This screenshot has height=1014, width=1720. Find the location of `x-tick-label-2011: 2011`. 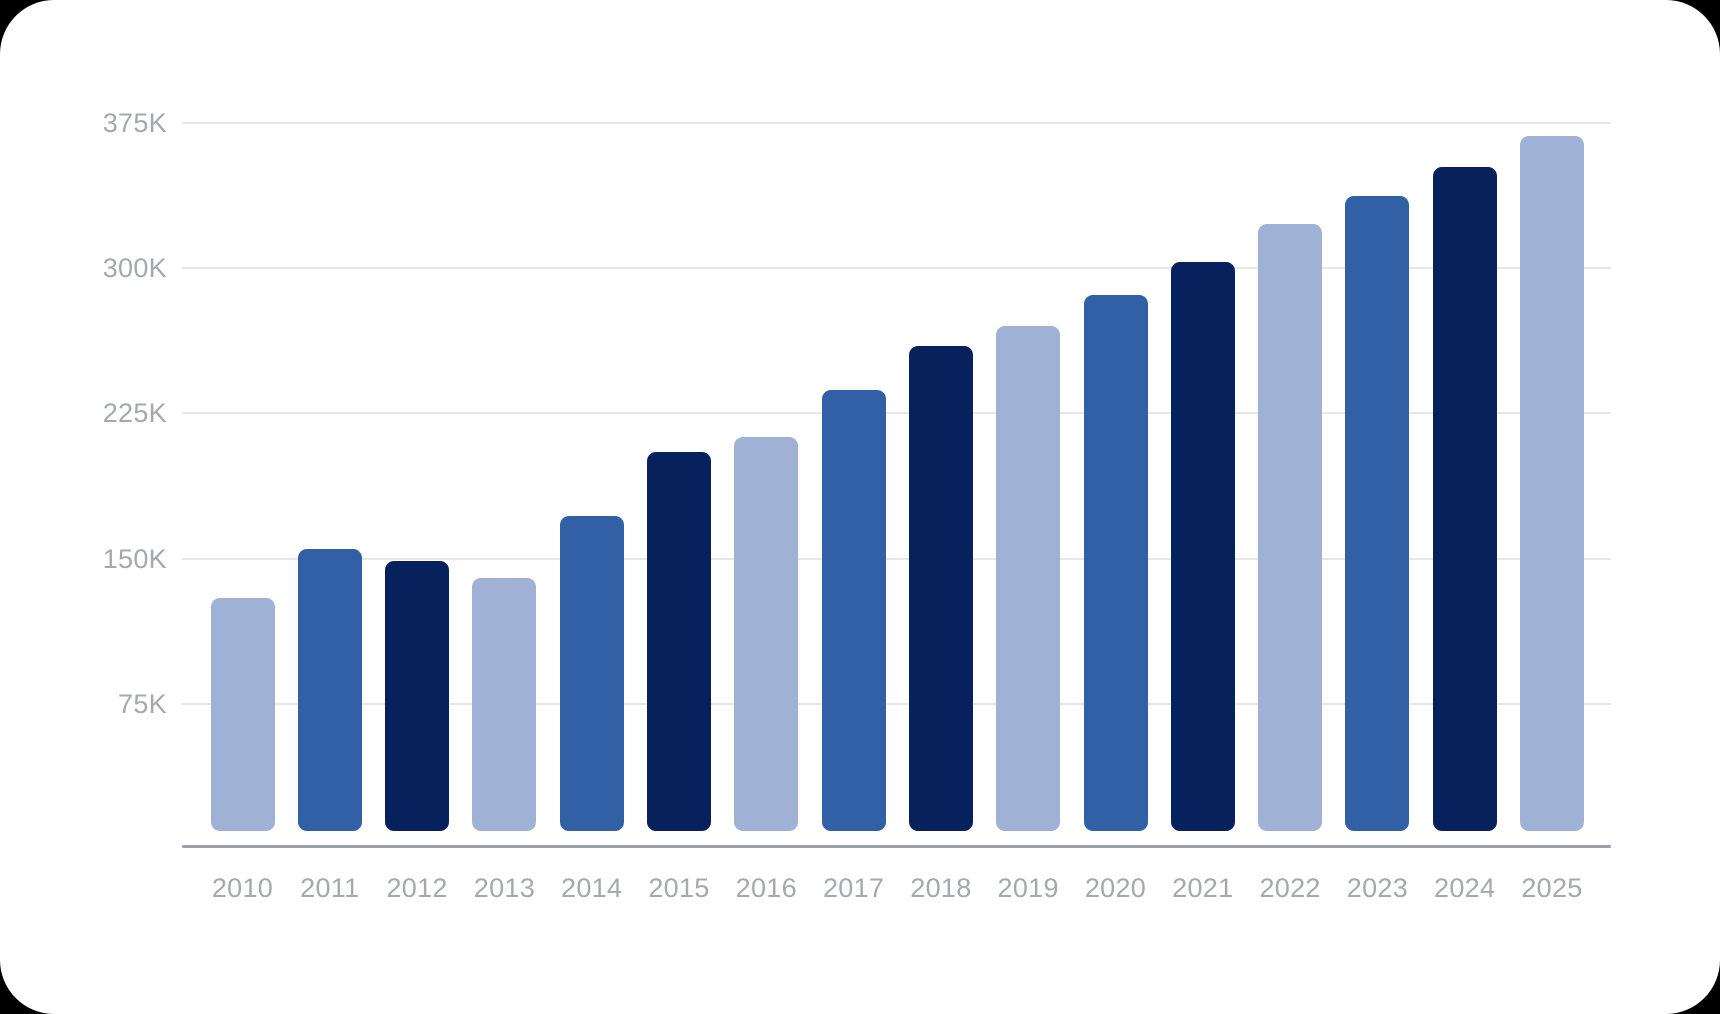

x-tick-label-2011: 2011 is located at coordinates (330, 888).